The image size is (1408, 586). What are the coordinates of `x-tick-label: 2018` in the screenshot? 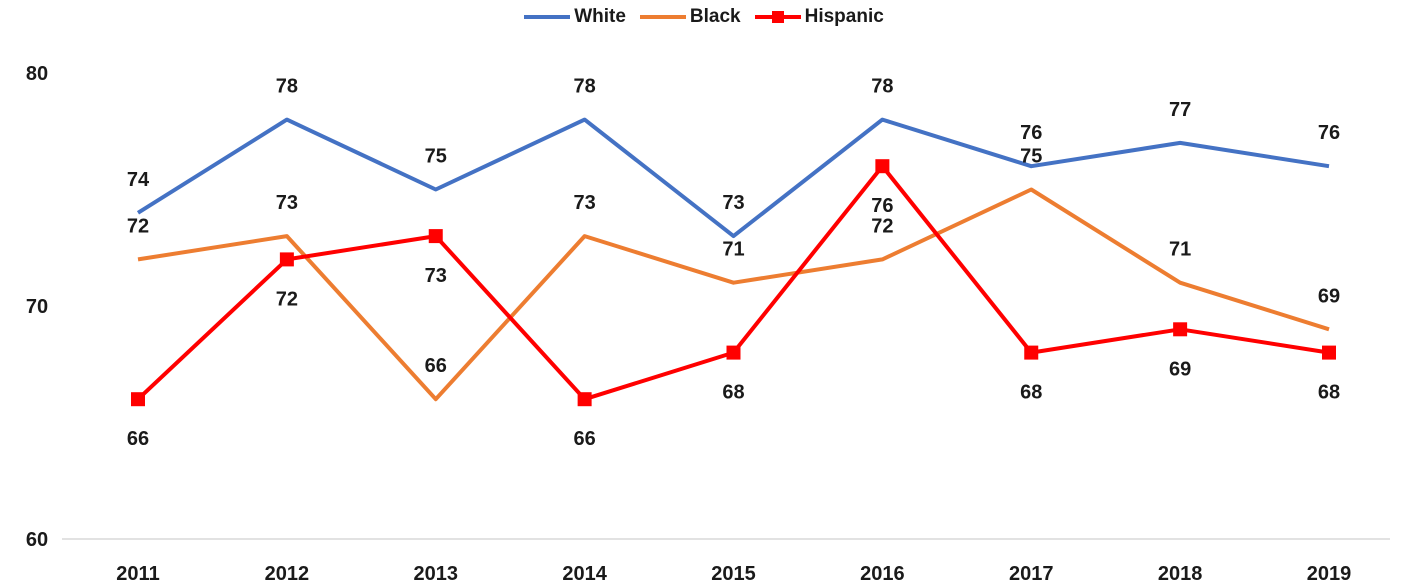 It's located at (1180, 574).